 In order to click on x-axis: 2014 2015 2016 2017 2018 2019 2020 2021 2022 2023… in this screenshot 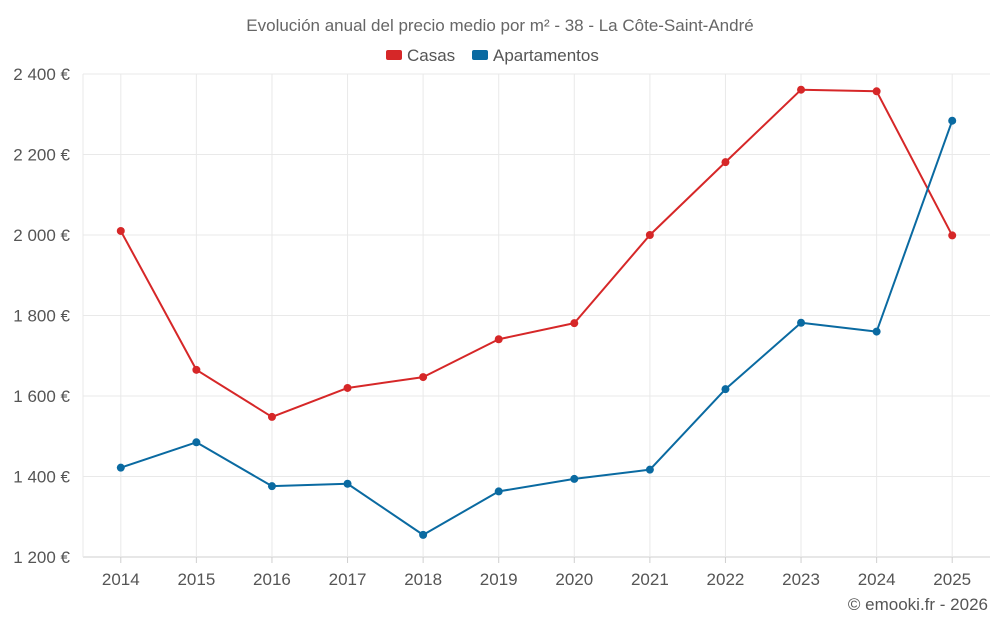, I will do `click(536, 573)`.